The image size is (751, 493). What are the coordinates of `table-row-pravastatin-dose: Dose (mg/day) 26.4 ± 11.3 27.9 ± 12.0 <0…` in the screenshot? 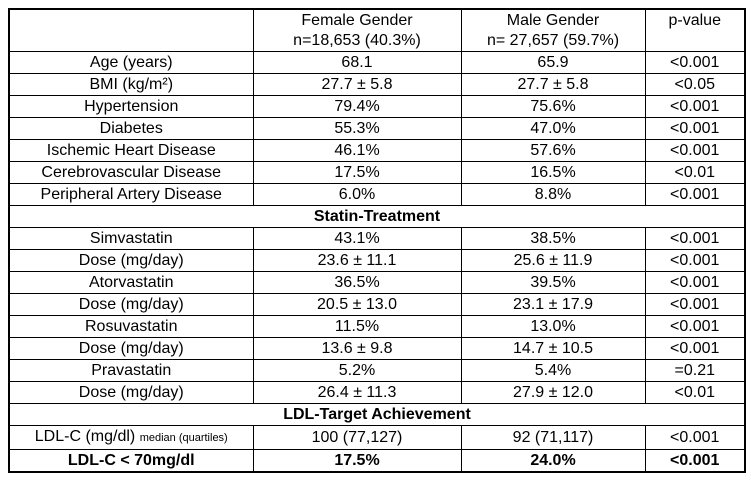 It's located at (377, 392).